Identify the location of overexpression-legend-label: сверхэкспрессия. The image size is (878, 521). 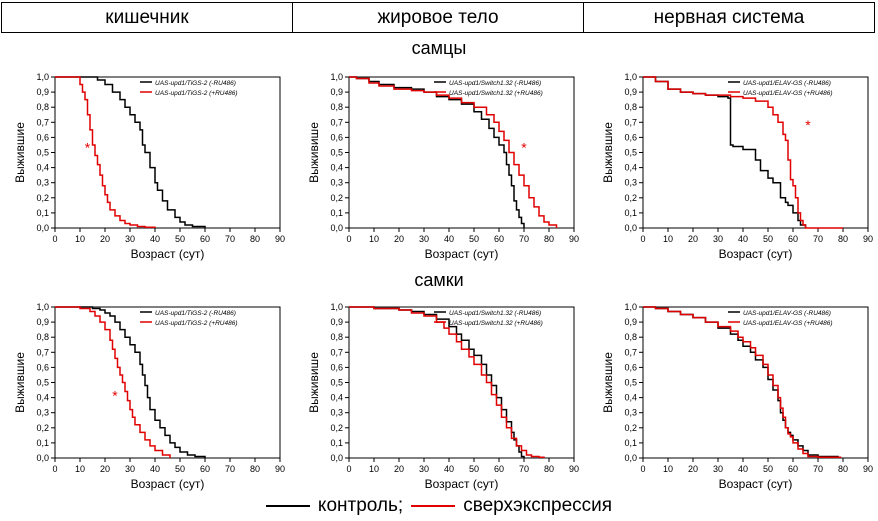
(538, 505).